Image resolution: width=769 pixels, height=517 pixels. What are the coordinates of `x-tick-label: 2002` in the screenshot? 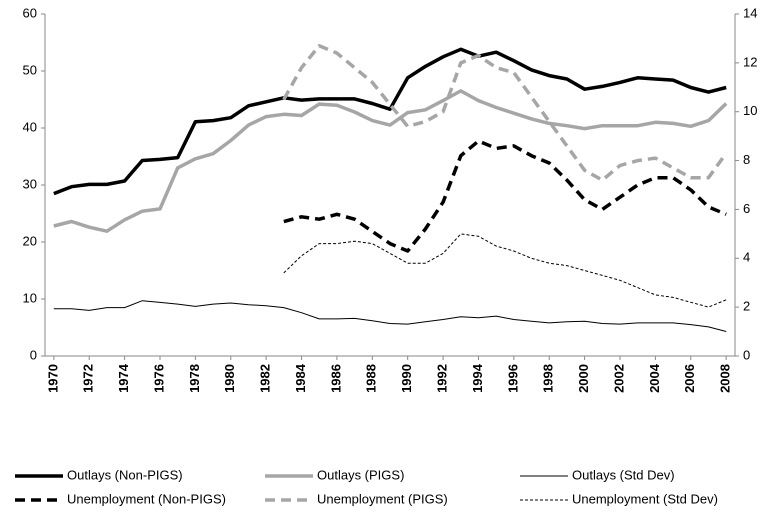 It's located at (618, 378).